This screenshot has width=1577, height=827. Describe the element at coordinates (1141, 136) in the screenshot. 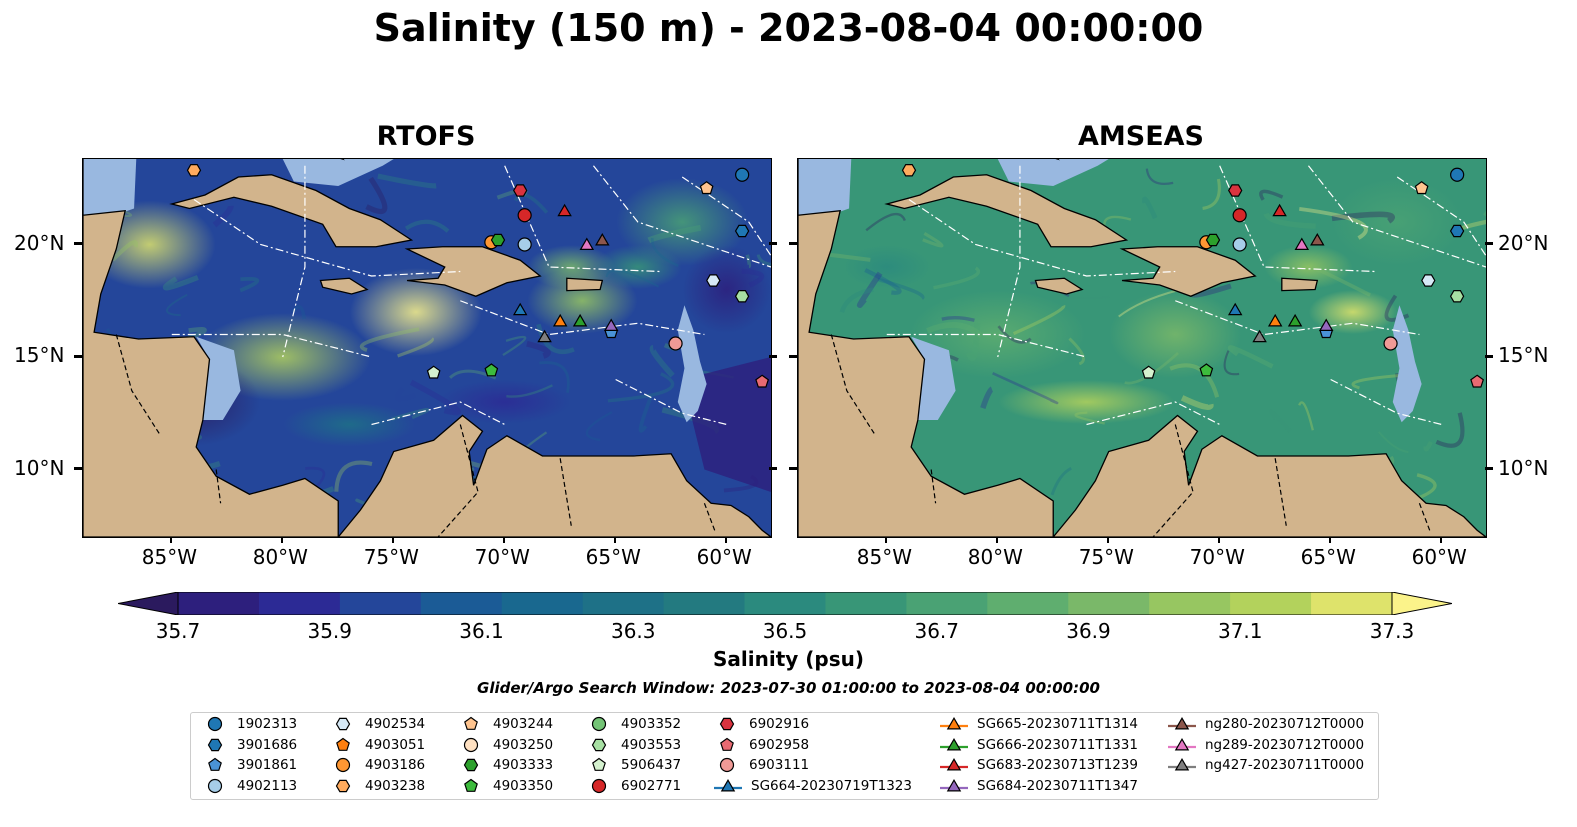

I see `panel-title-amseas: AMSEAS` at that location.